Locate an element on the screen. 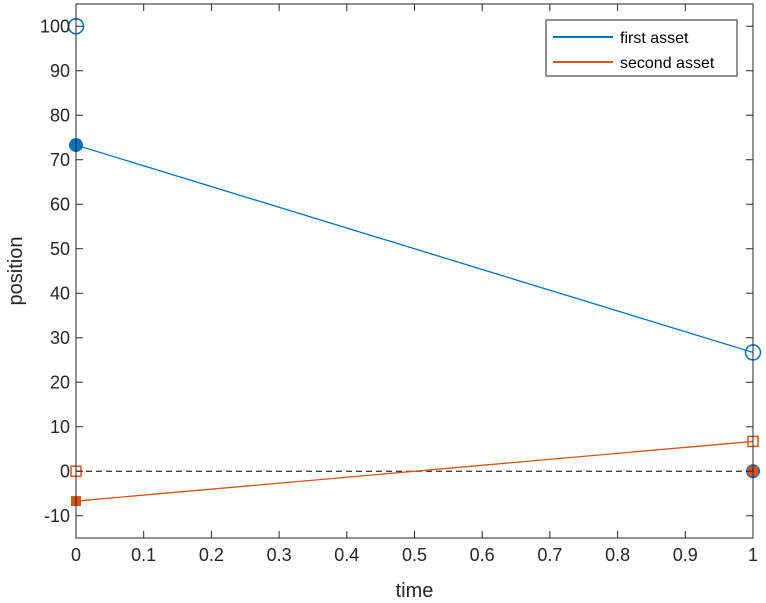 Image resolution: width=766 pixels, height=603 pixels. x-tick-label: 0.1 is located at coordinates (143, 555).